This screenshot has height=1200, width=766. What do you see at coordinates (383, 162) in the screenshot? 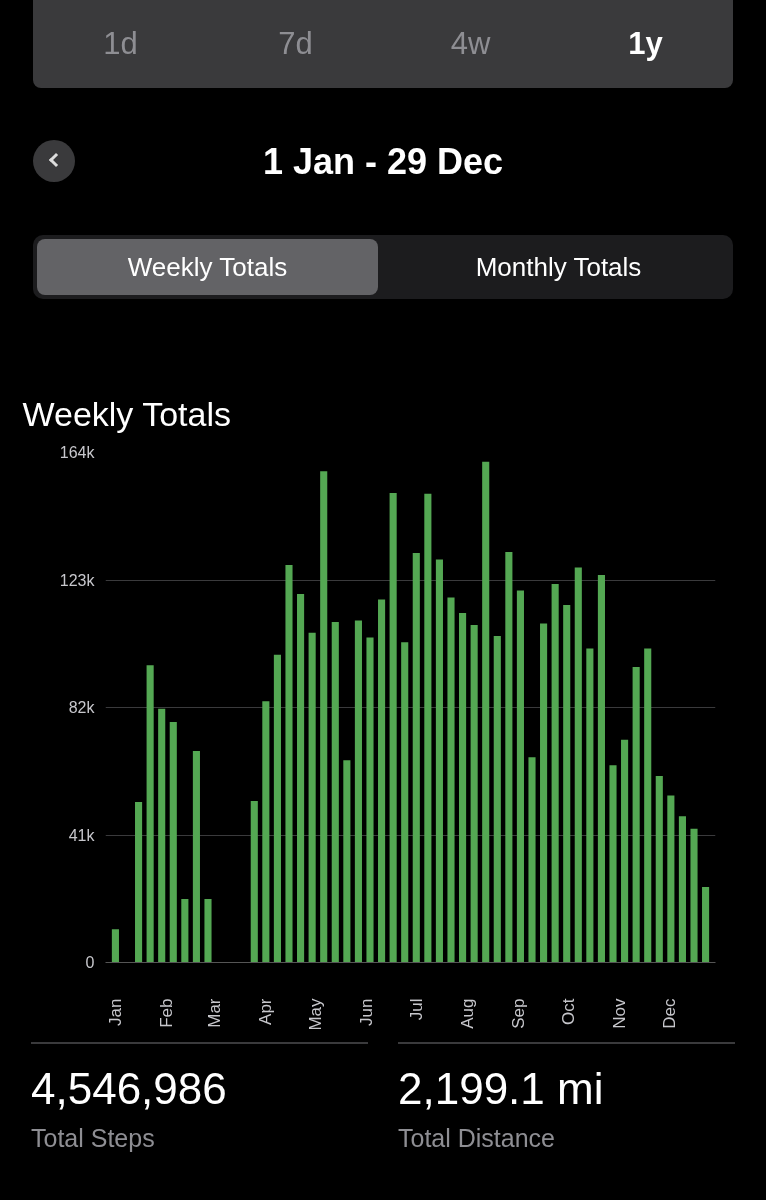
I see `chart-subtitle: 1 Jan - 29 Dec` at bounding box center [383, 162].